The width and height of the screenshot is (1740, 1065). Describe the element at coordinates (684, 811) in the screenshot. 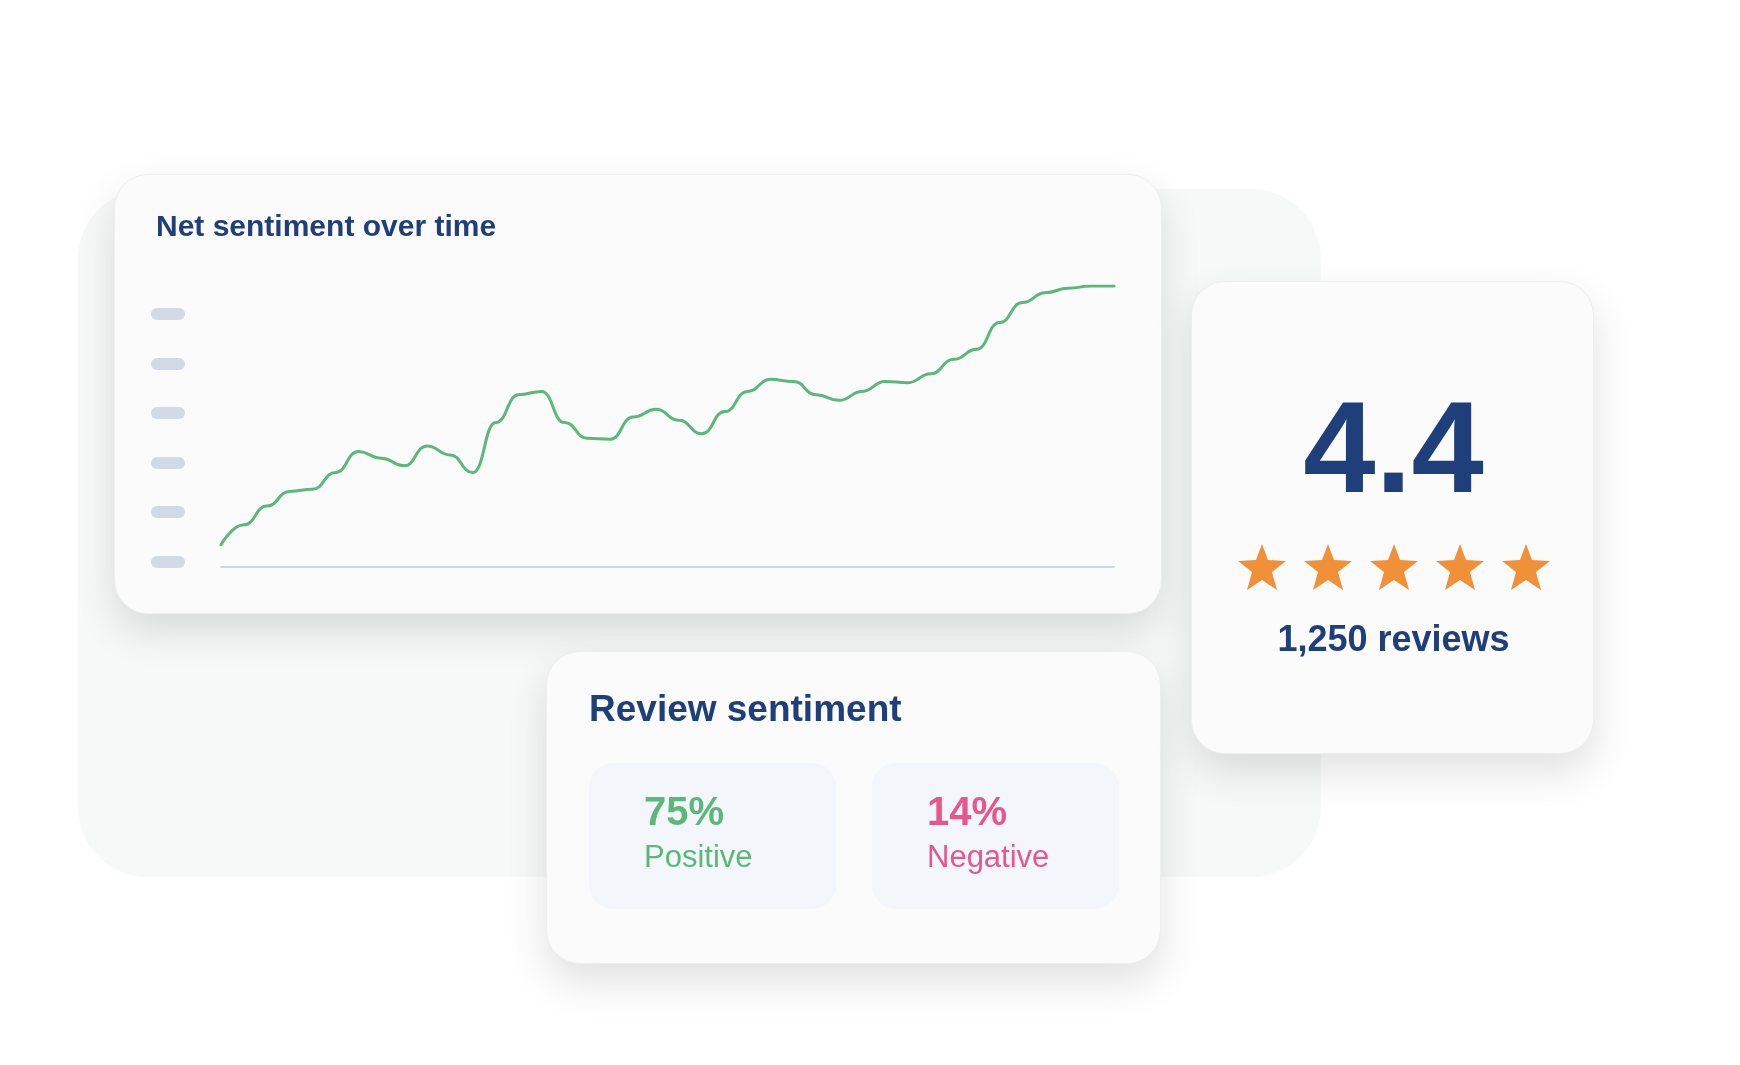

I see `text: 75%` at that location.